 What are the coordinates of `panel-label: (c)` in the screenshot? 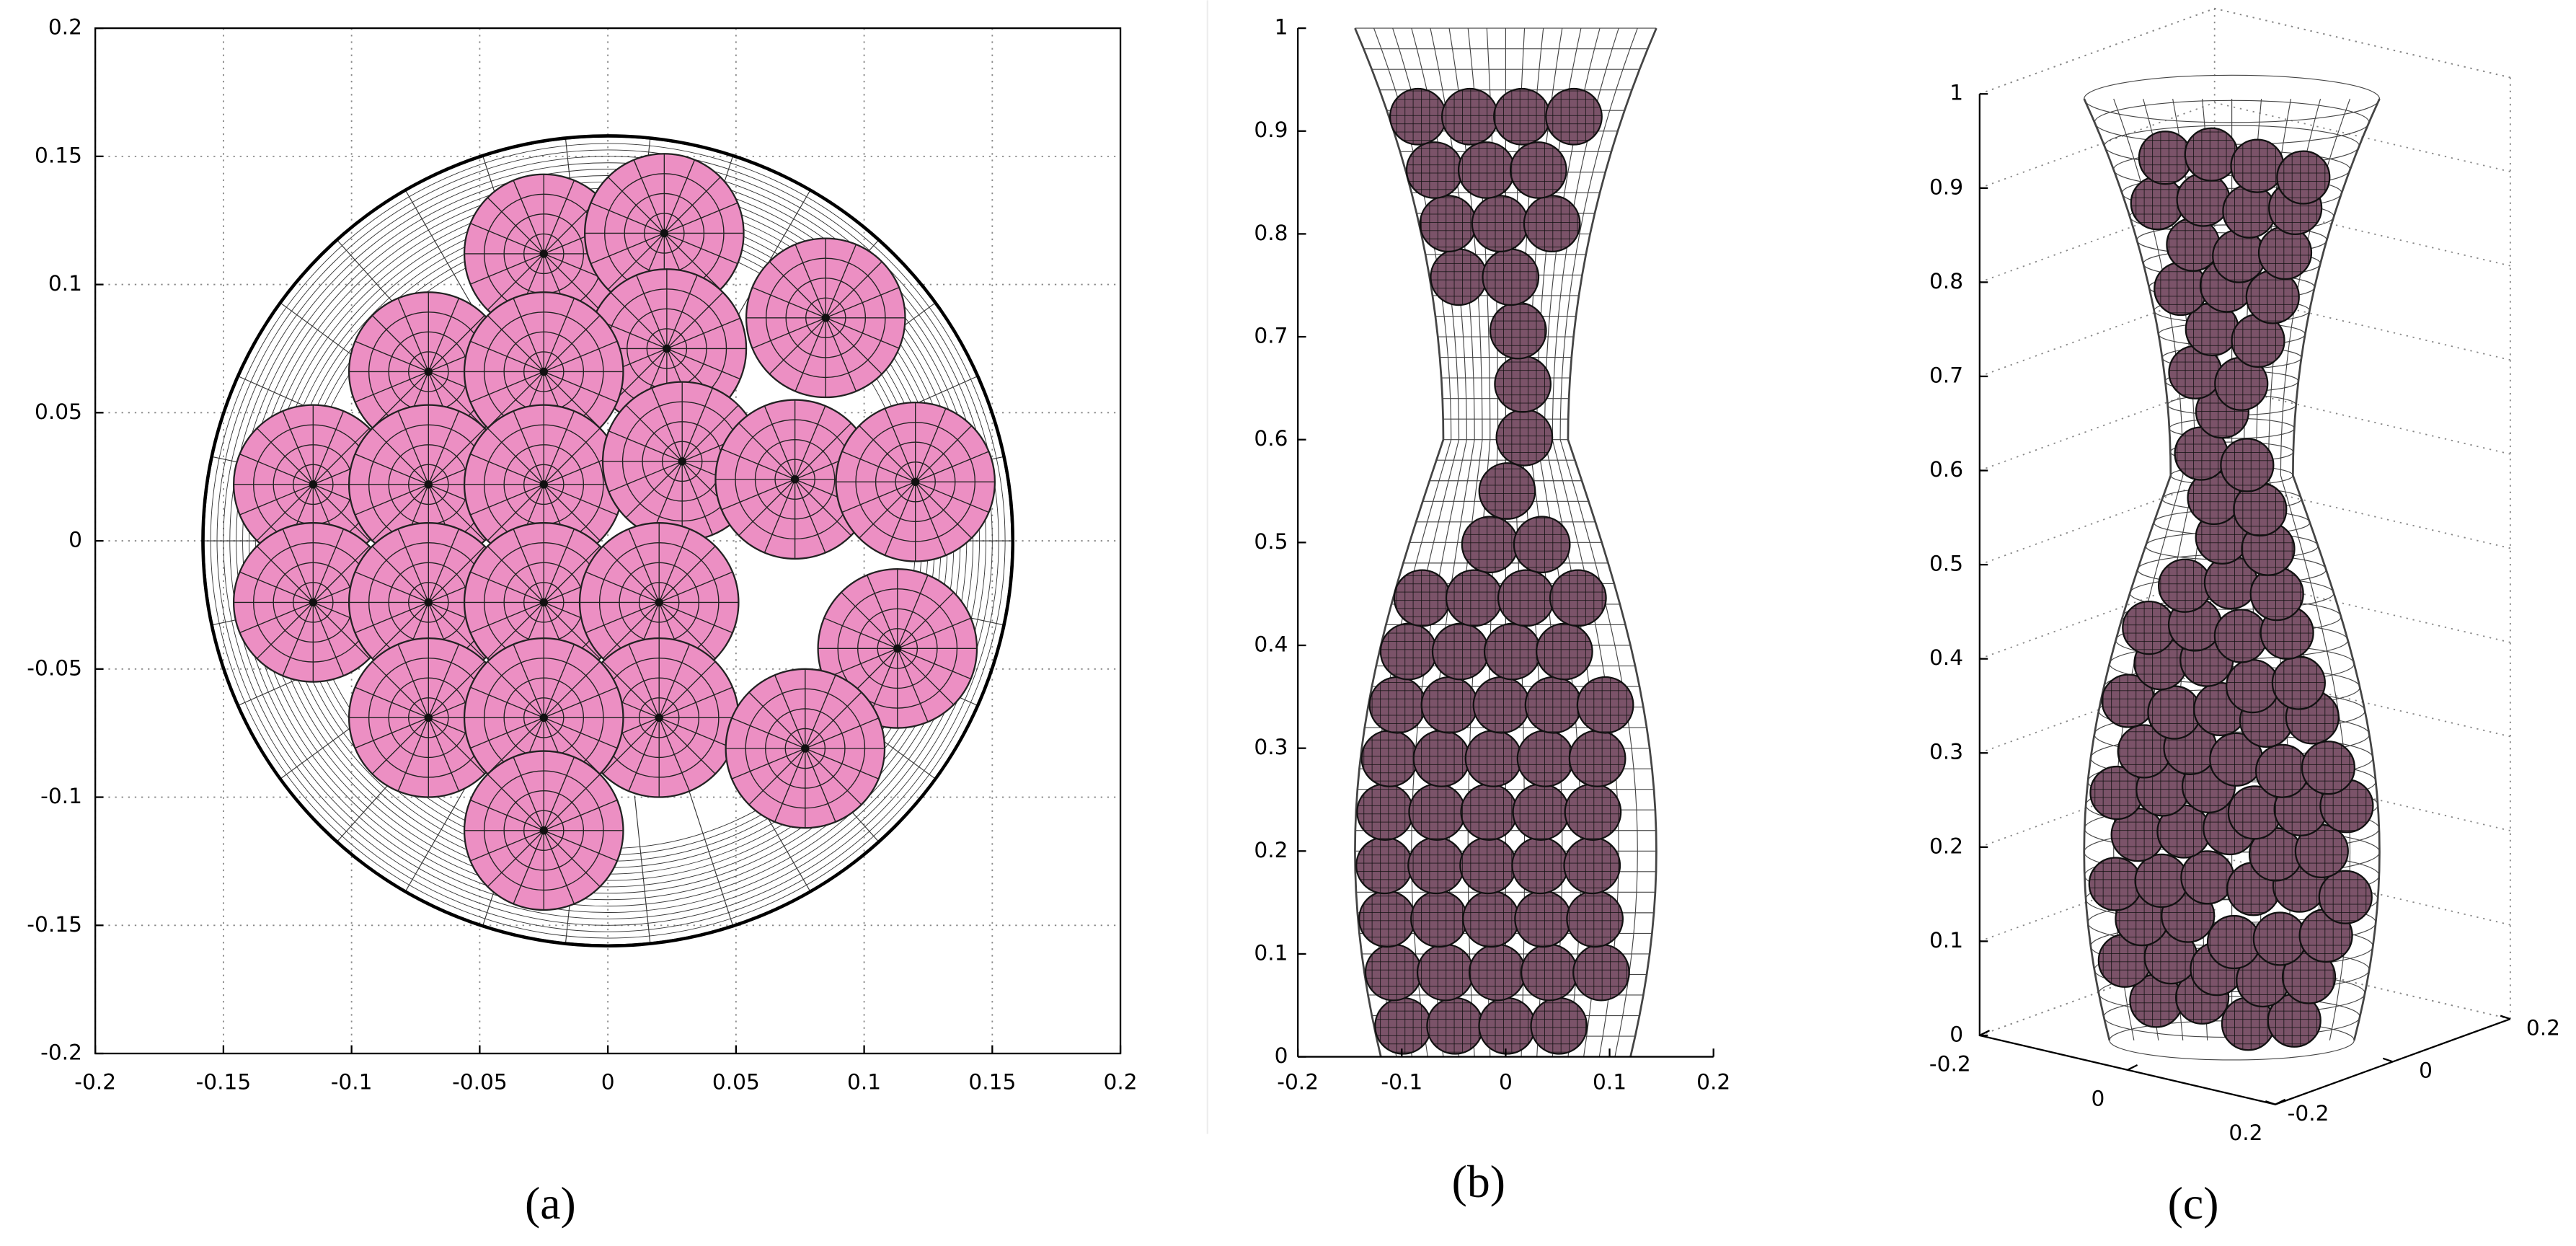 It's located at (2193, 1203).